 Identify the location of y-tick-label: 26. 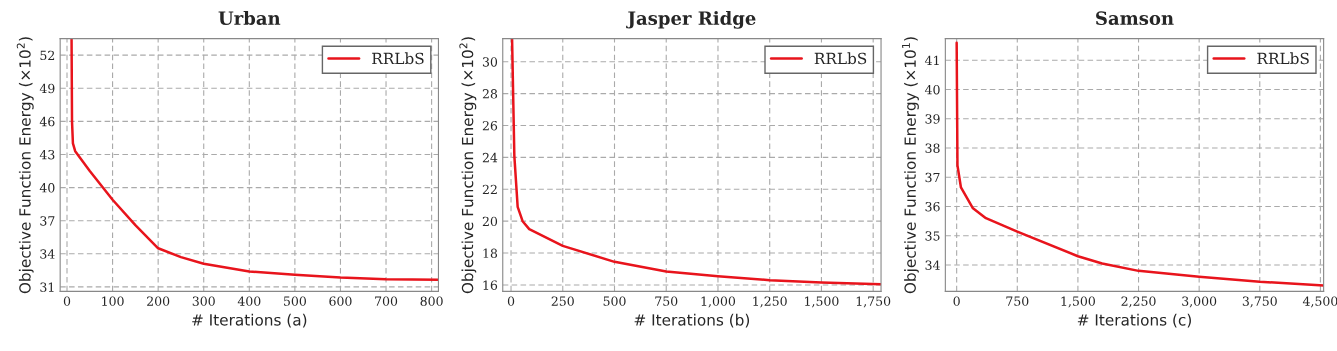
(490, 125).